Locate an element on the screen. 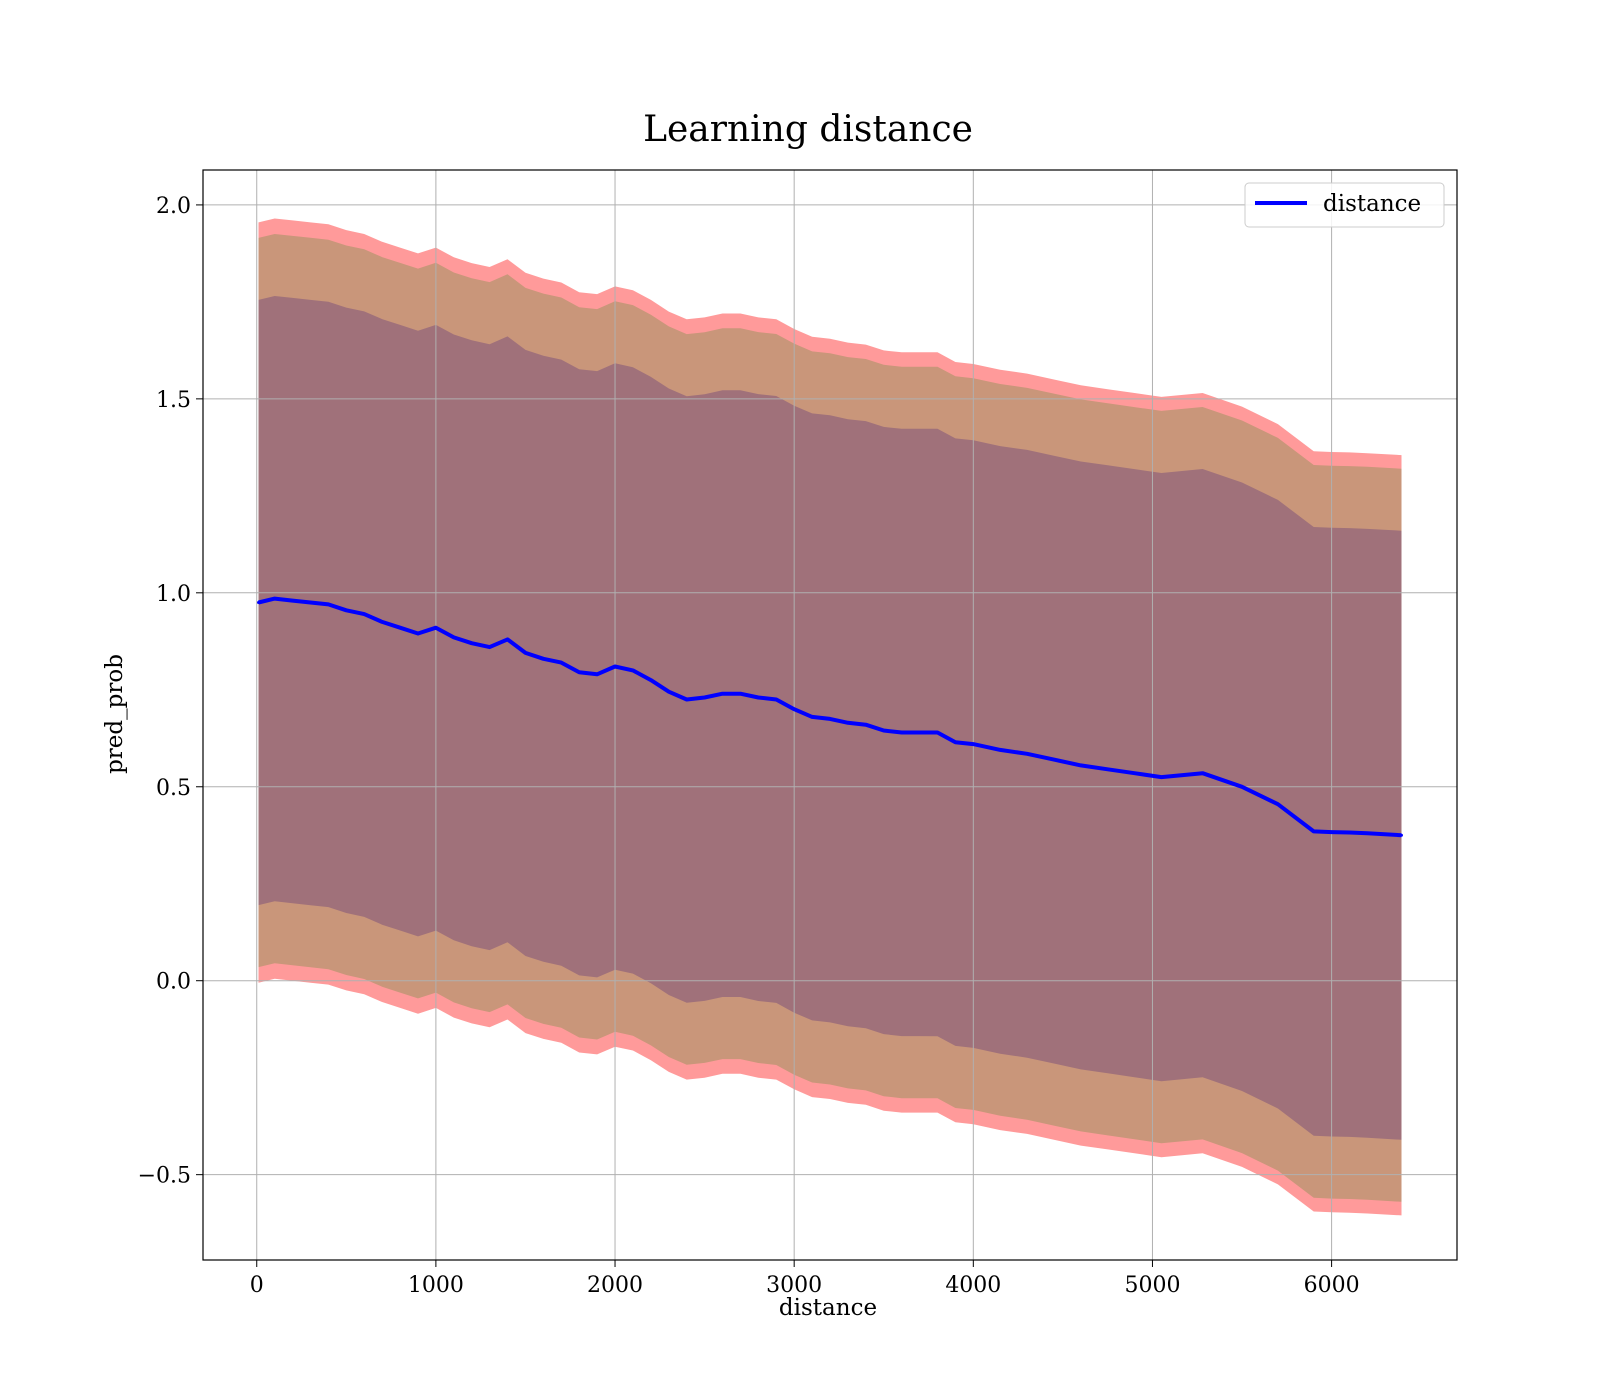 The width and height of the screenshot is (1600, 1400). y-tick-label: 1.0 is located at coordinates (173, 594).